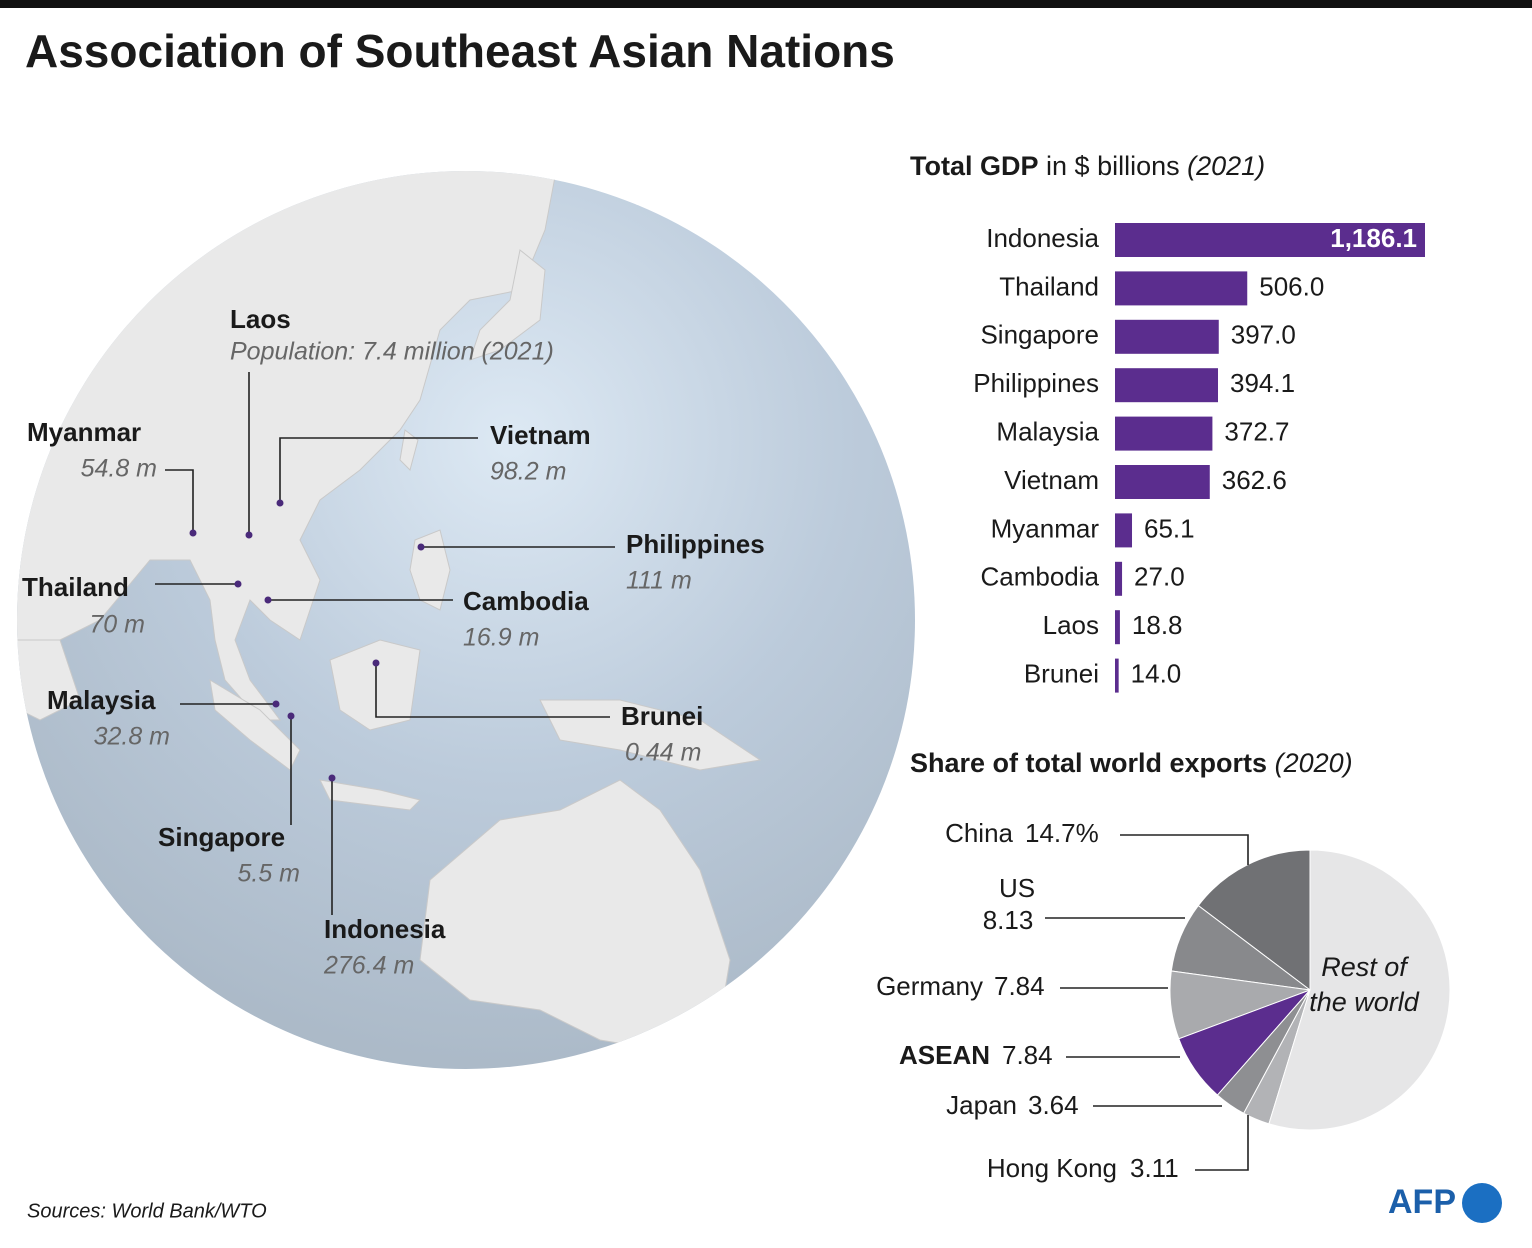 This screenshot has width=1532, height=1248. What do you see at coordinates (1262, 383) in the screenshot?
I see `value-label: 394.1` at bounding box center [1262, 383].